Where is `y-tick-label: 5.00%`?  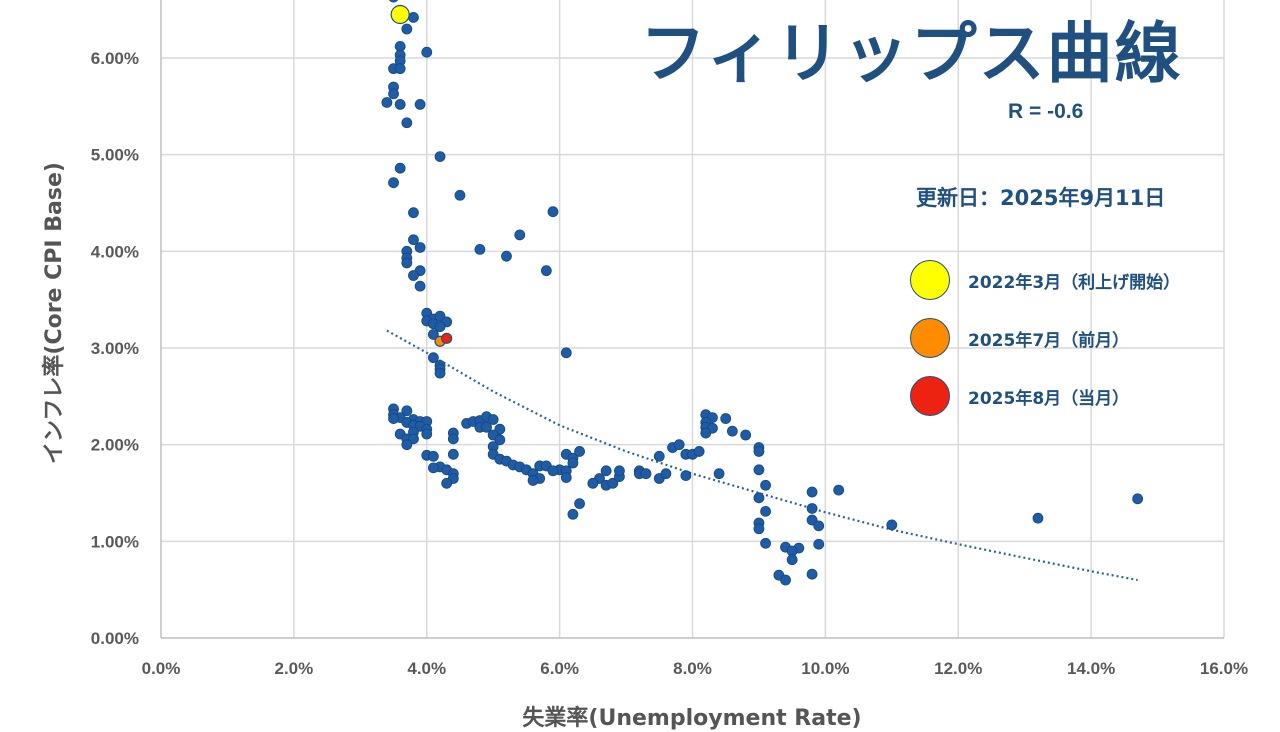 y-tick-label: 5.00% is located at coordinates (115, 155).